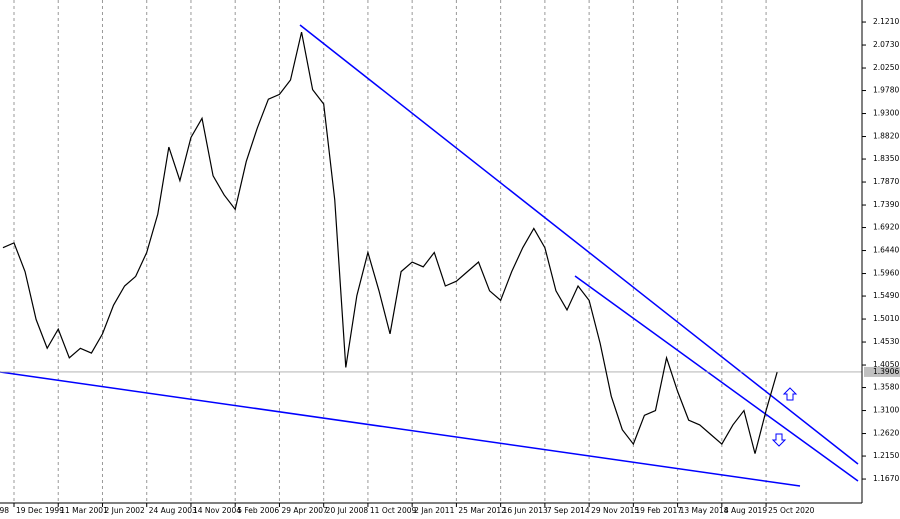  I want to click on down-arrow, so click(779, 440).